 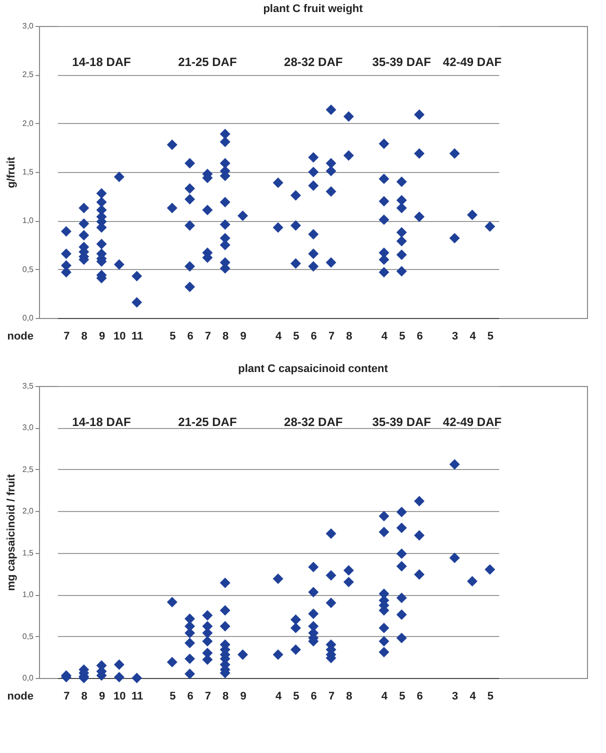 I want to click on y-axis-title: g/fruit, so click(x=11, y=172).